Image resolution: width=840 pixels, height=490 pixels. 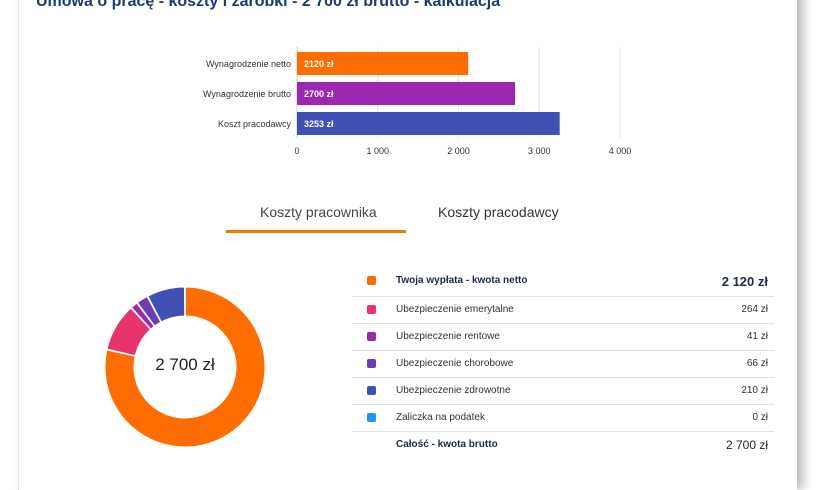 I want to click on legend-value: 264 zł, so click(x=754, y=309).